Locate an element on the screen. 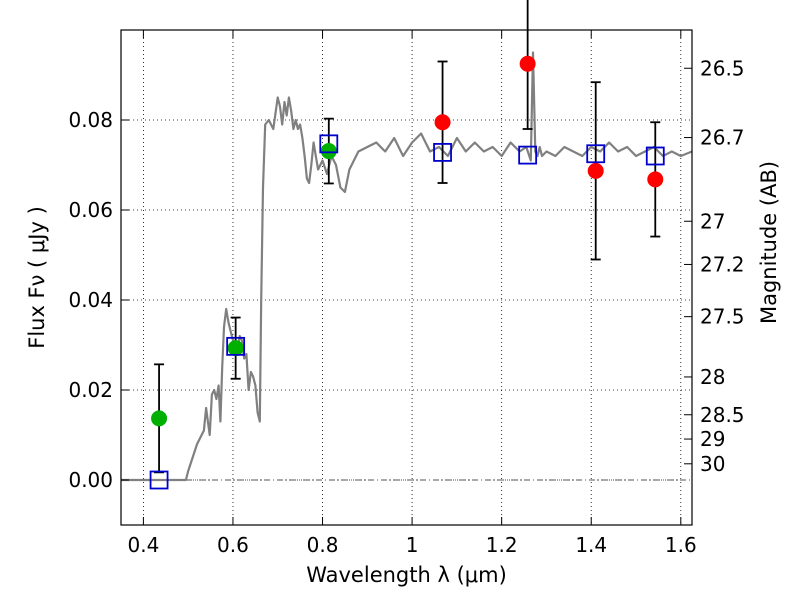  x-tick-label: 1.4 is located at coordinates (591, 545).